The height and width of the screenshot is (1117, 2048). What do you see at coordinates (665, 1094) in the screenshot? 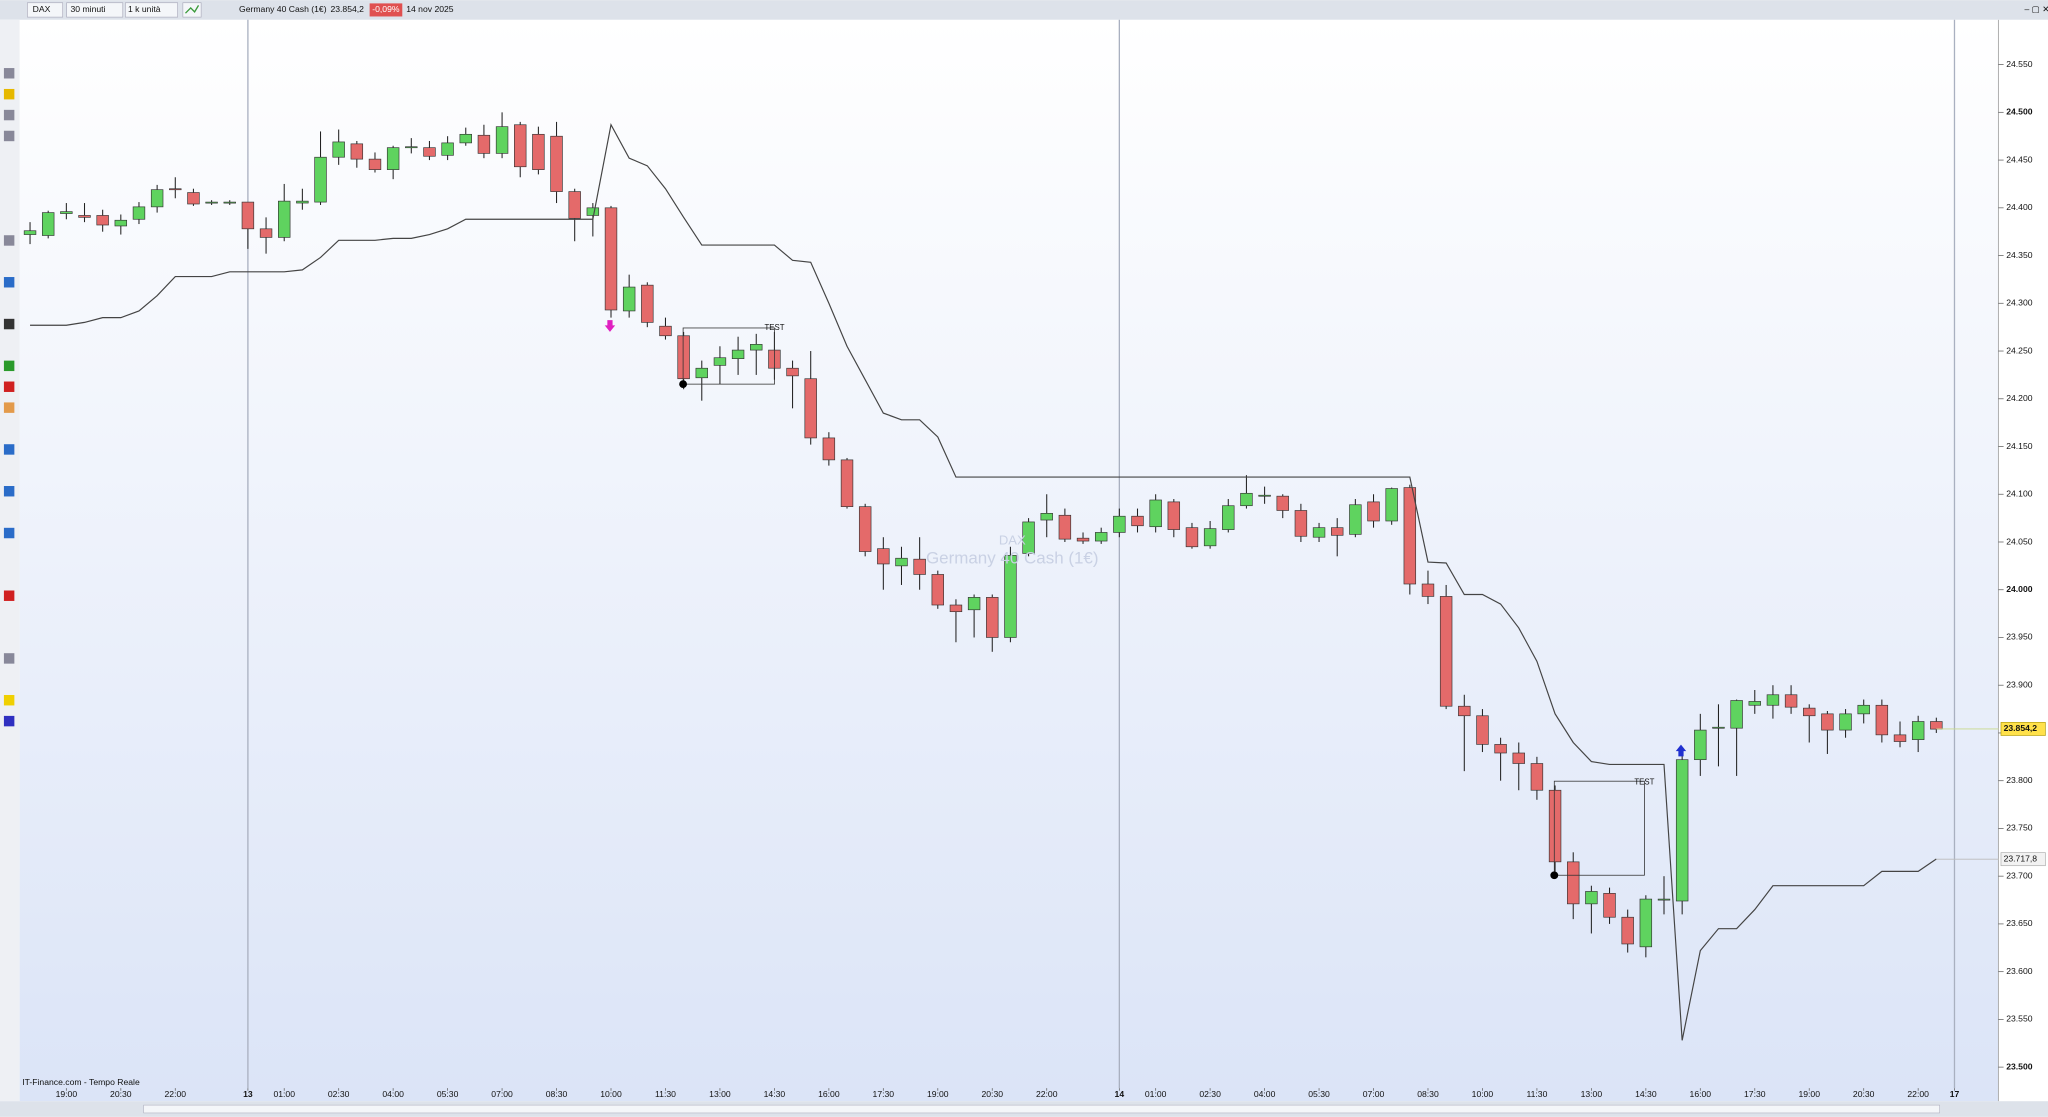
I see `x-tick-label: 11:30` at bounding box center [665, 1094].